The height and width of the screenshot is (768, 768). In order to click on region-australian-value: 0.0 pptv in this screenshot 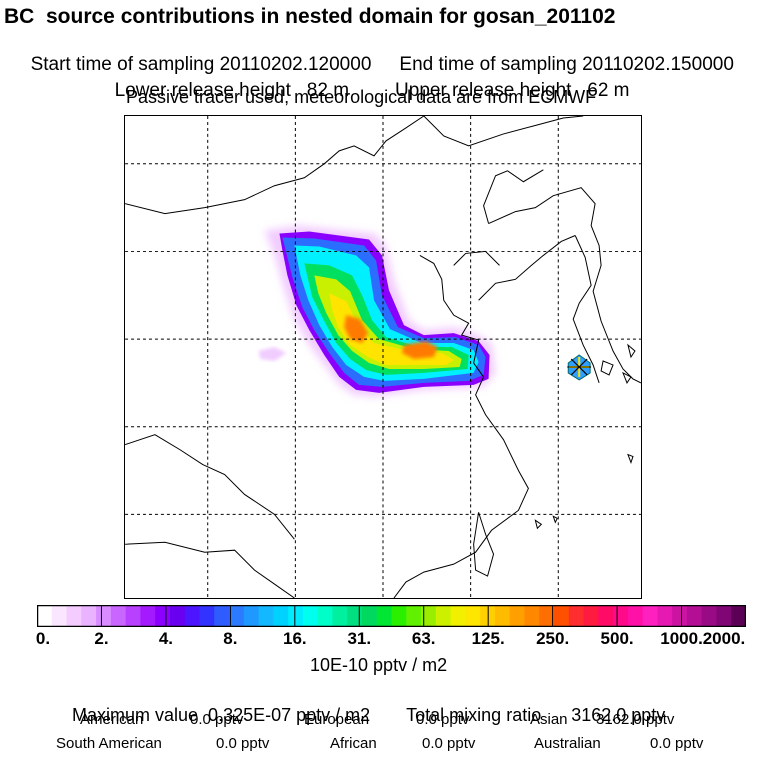, I will do `click(677, 743)`.